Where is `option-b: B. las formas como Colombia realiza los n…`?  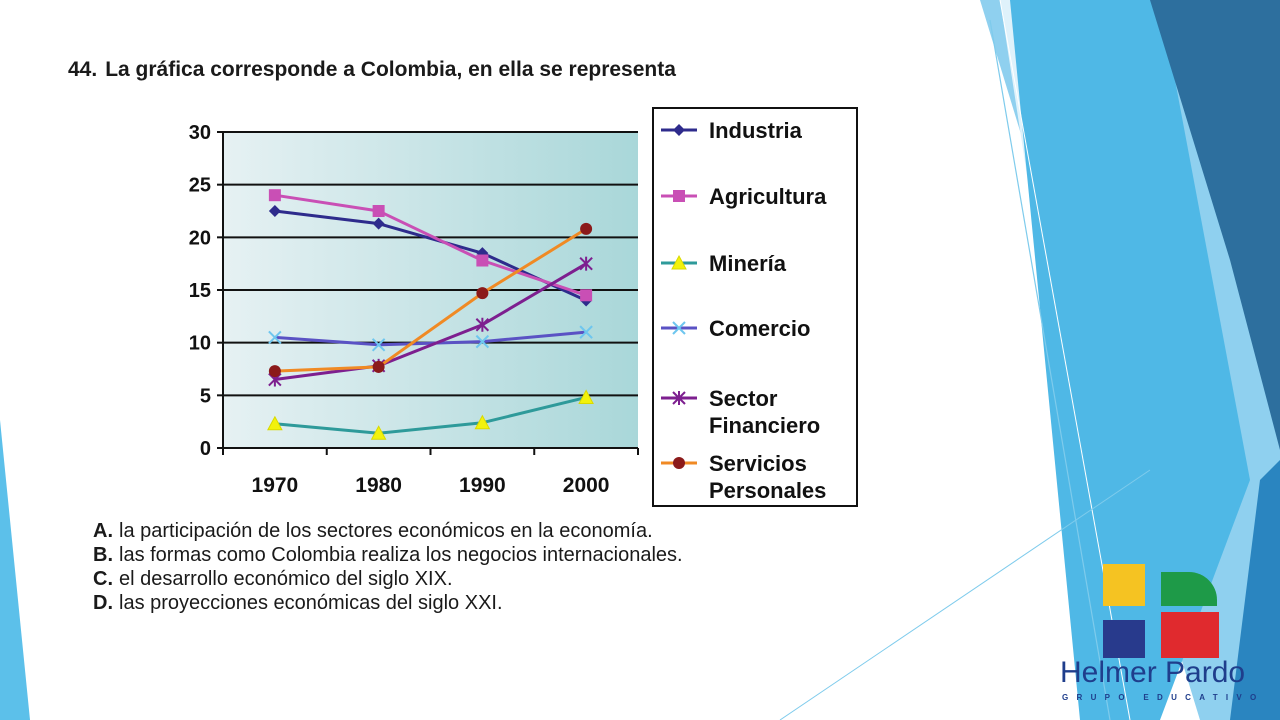
option-b: B. las formas como Colombia realiza los n… is located at coordinates (388, 555).